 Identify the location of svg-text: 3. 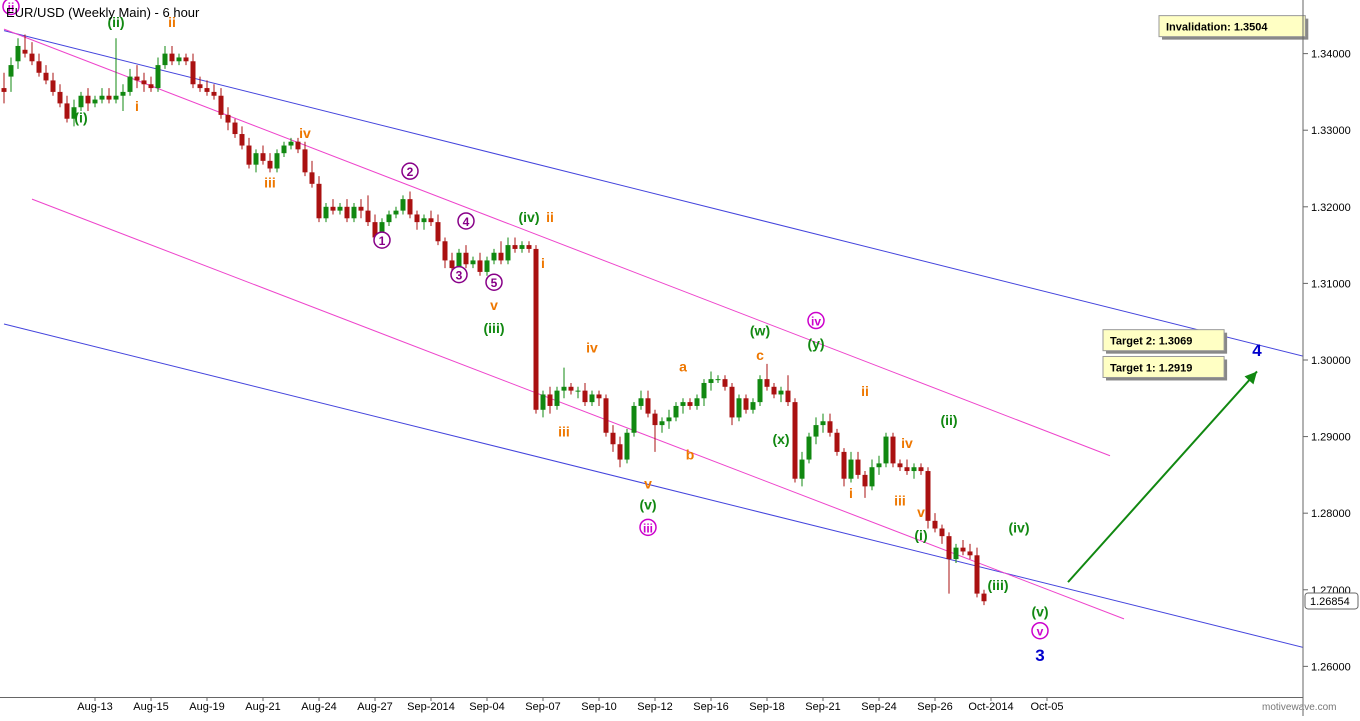
(459, 276).